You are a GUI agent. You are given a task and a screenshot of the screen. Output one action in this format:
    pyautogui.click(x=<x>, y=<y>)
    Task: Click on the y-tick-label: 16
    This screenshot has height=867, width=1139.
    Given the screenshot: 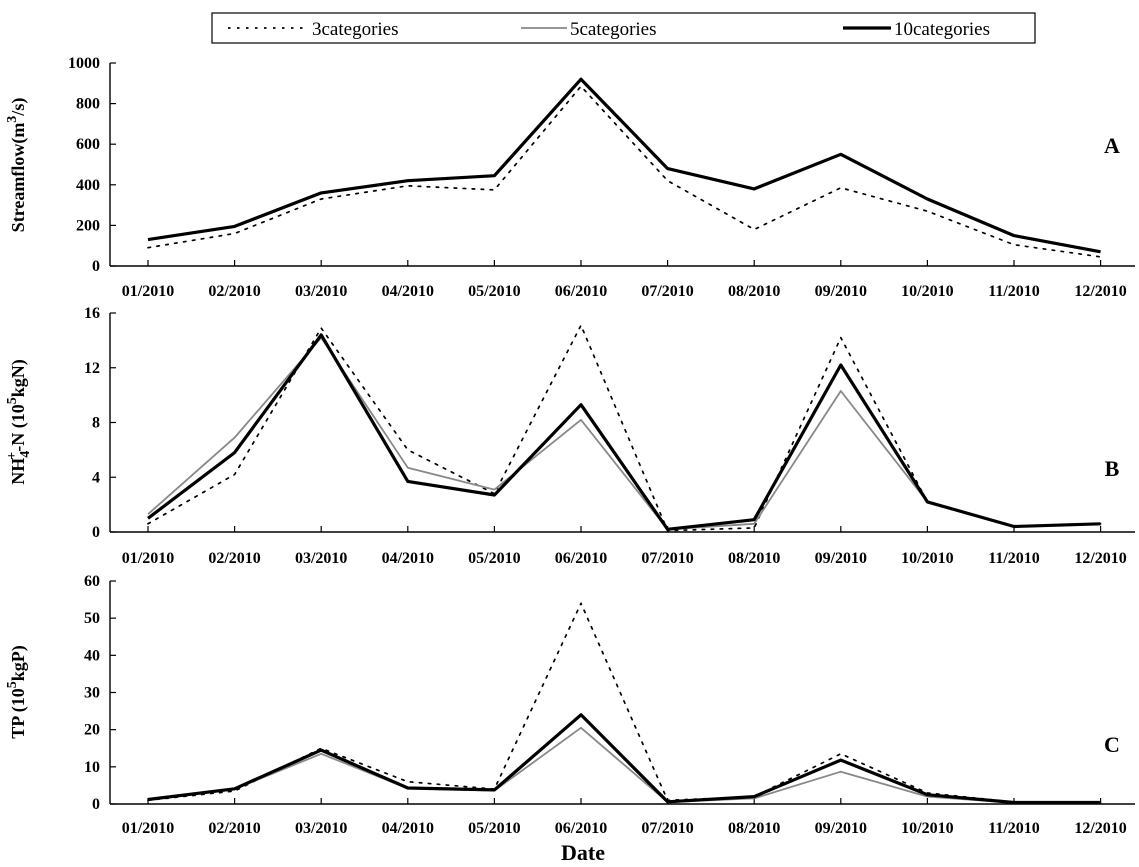 What is the action you would take?
    pyautogui.click(x=92, y=313)
    